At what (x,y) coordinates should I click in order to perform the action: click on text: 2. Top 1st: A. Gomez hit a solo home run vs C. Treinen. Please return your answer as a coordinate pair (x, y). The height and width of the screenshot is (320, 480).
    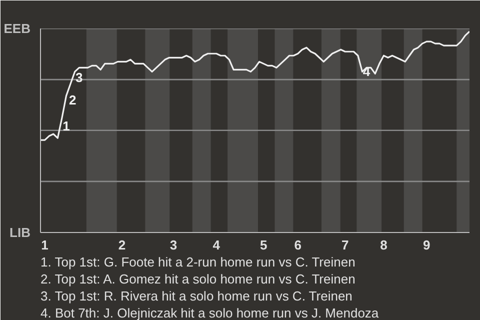
    Looking at the image, I should click on (198, 279).